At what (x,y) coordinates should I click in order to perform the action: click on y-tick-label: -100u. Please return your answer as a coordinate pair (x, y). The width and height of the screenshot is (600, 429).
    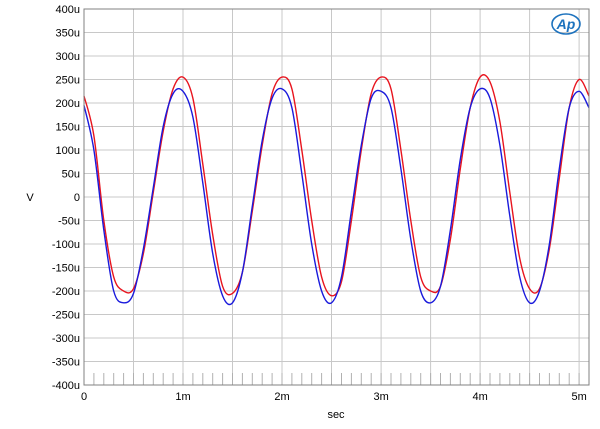
    Looking at the image, I should click on (66, 245).